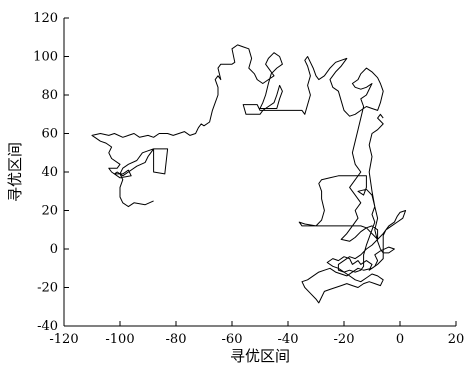  Describe the element at coordinates (45, 57) in the screenshot. I see `y-tick-label: 100` at that location.